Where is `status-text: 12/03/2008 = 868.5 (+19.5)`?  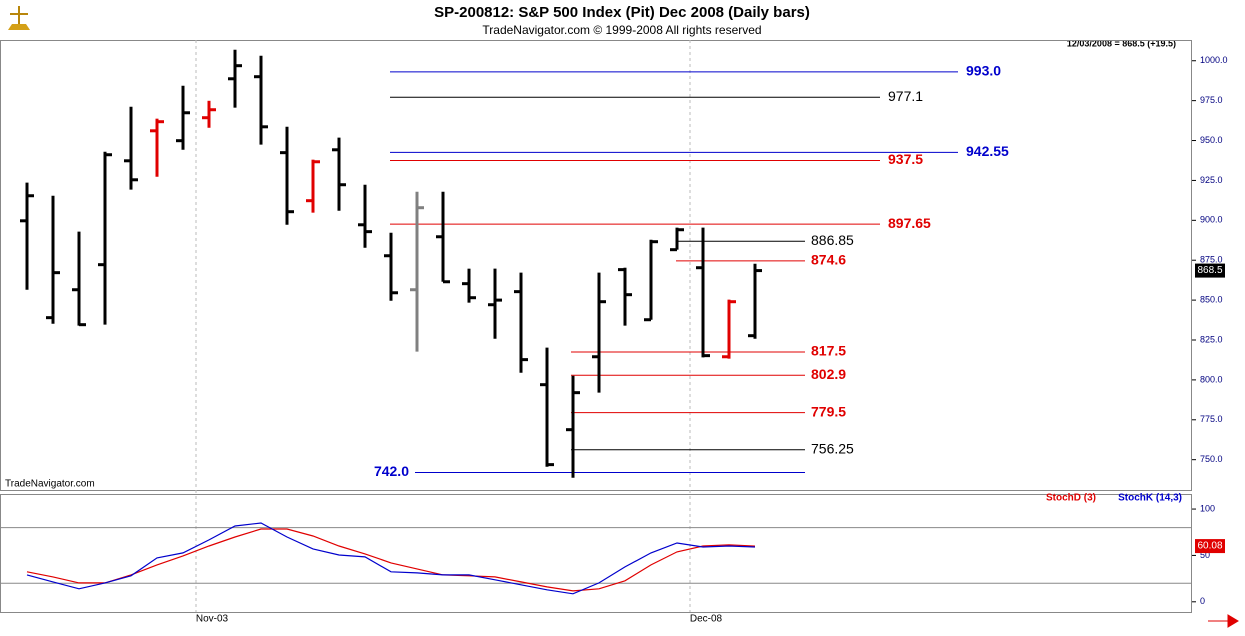 status-text: 12/03/2008 = 868.5 (+19.5) is located at coordinates (1121, 43).